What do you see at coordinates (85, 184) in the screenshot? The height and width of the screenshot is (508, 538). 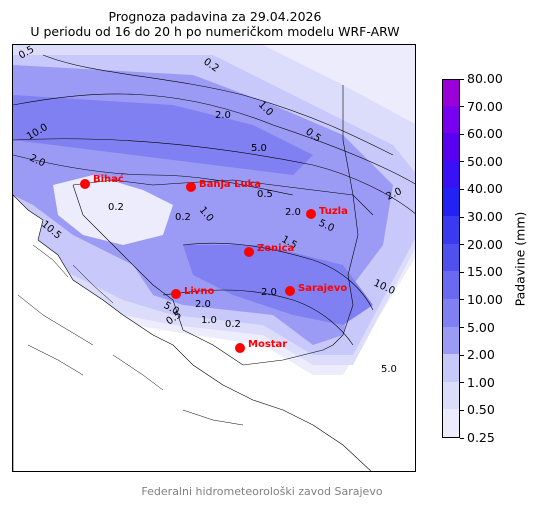 I see `city-marker-bihac` at bounding box center [85, 184].